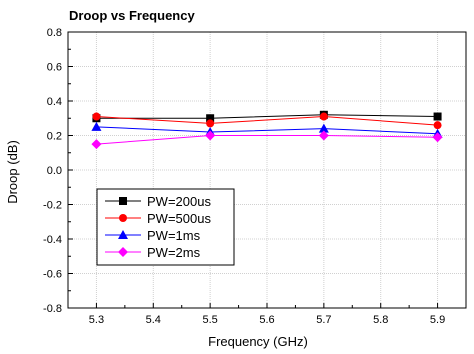 This screenshot has width=474, height=354. I want to click on x-tick-labels: 5.3 5.4 5.5 5.6 5.7 5.8 5.9, so click(267, 320).